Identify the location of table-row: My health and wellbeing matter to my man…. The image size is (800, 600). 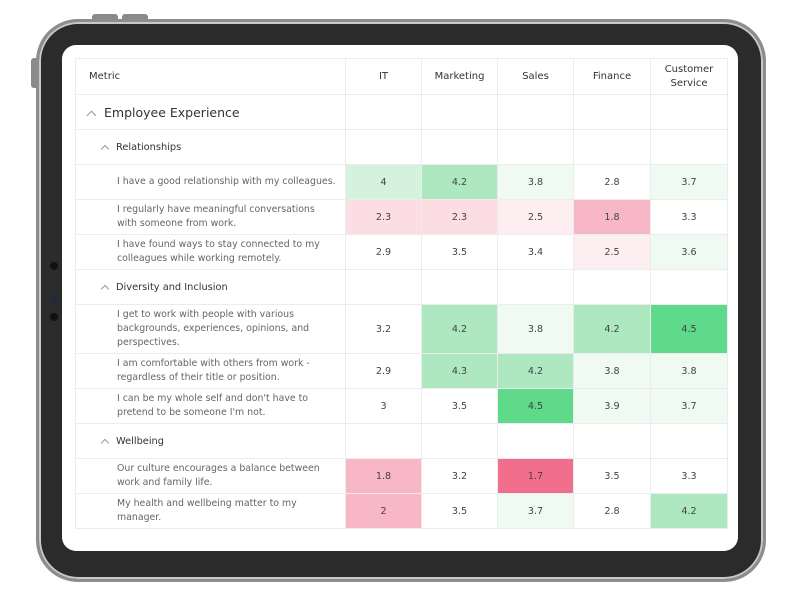
(401, 511).